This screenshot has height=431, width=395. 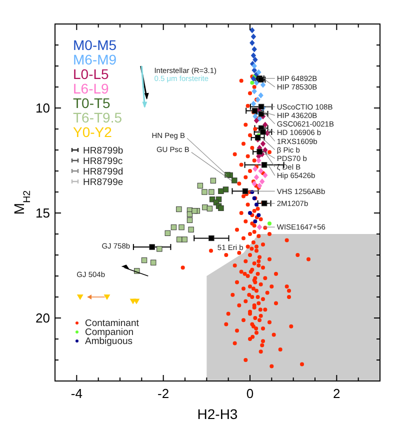 What do you see at coordinates (43, 108) in the screenshot?
I see `y-tick-label: 10` at bounding box center [43, 108].